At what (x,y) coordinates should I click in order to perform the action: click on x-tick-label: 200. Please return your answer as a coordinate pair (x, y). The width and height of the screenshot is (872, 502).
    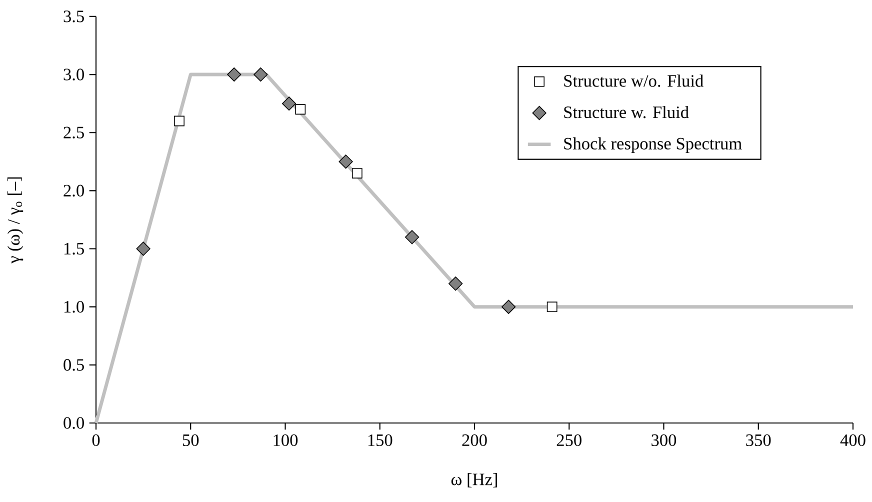
    Looking at the image, I should click on (474, 440).